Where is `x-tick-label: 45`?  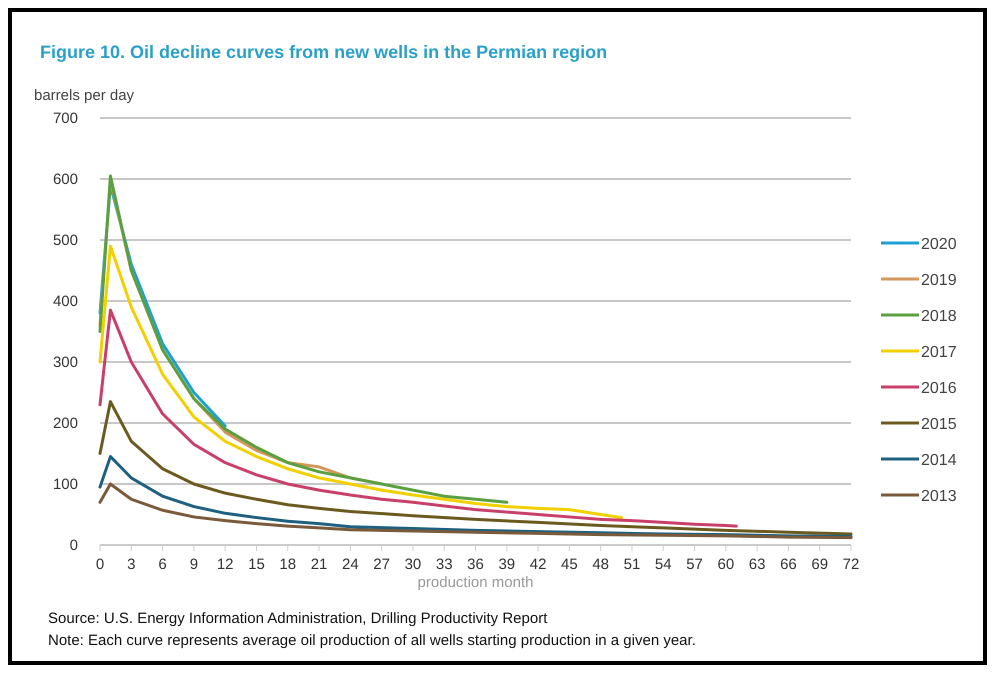
x-tick-label: 45 is located at coordinates (569, 564).